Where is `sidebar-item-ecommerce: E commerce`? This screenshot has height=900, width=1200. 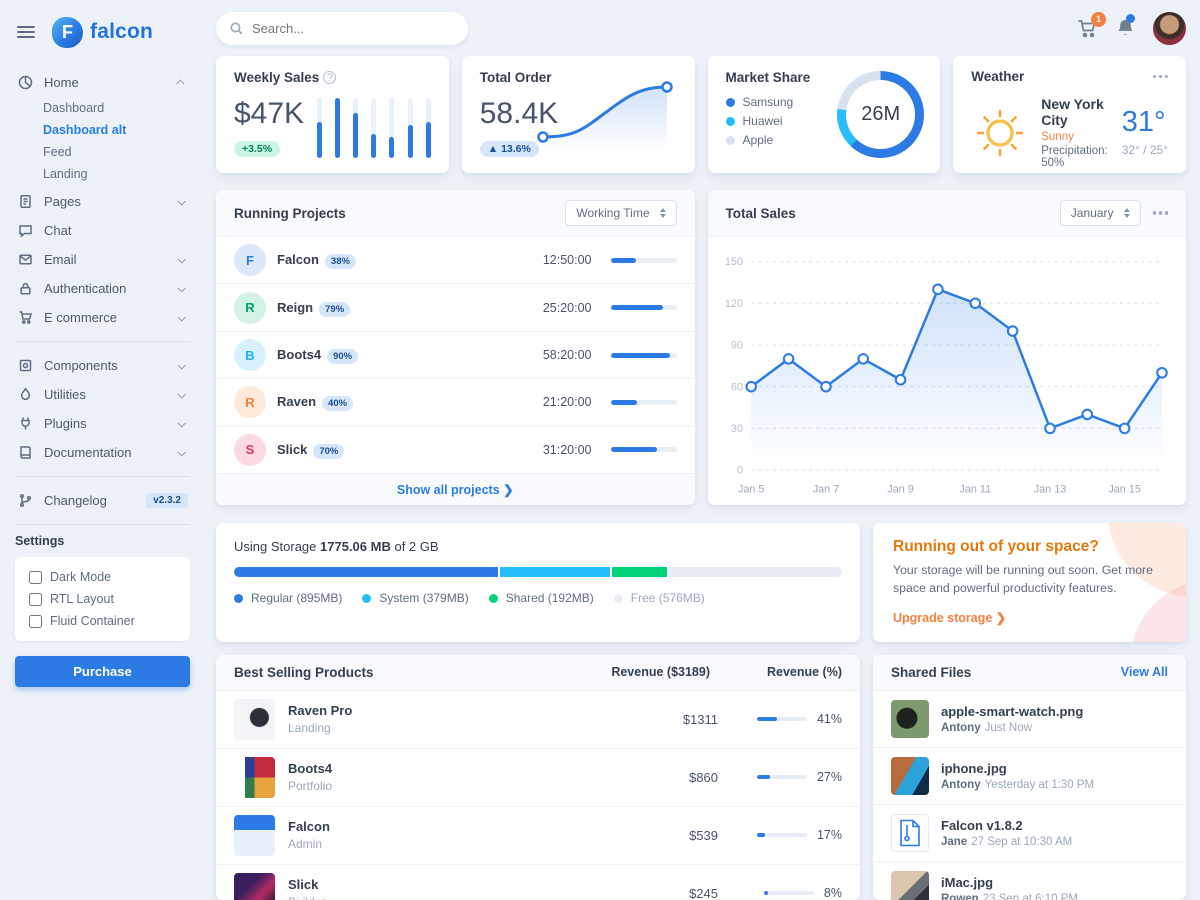 sidebar-item-ecommerce: E commerce is located at coordinates (102, 317).